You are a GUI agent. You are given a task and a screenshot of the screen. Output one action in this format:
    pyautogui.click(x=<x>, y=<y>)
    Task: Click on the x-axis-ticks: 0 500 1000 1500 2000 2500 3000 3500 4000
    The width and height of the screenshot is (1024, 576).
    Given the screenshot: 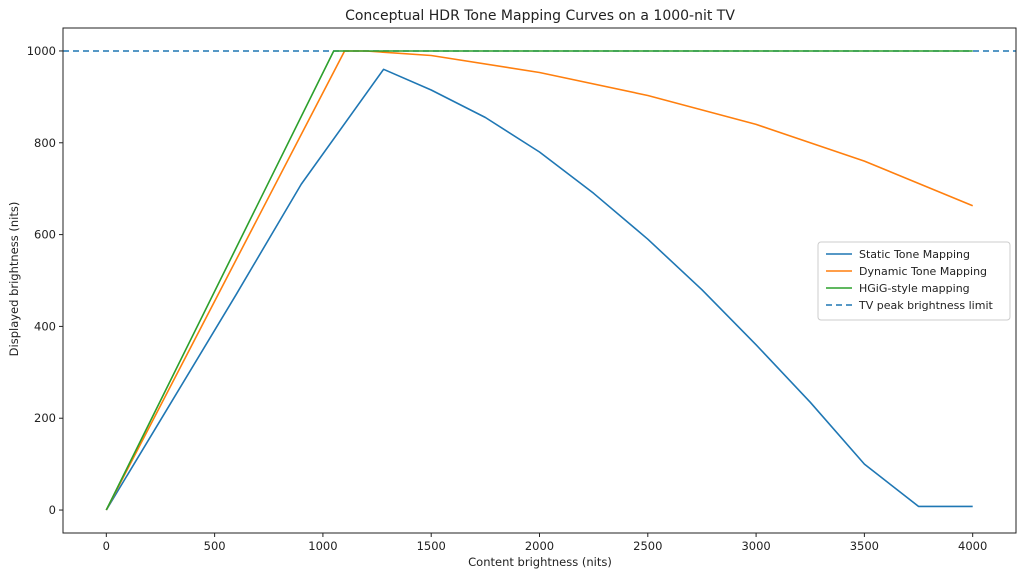 What is the action you would take?
    pyautogui.click(x=545, y=543)
    